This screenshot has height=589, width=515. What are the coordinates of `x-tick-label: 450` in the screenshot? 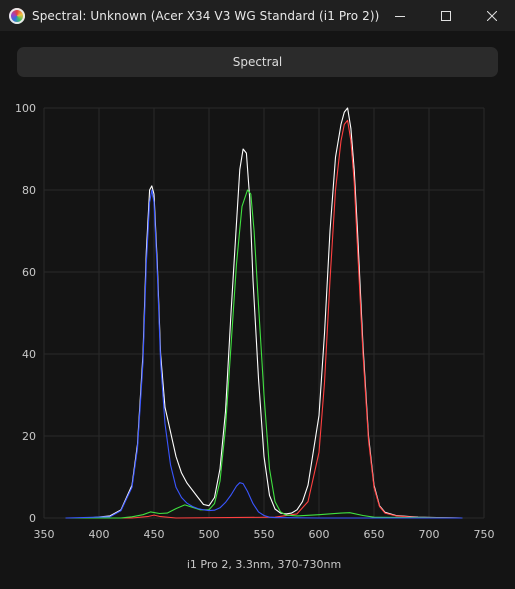 It's located at (154, 534).